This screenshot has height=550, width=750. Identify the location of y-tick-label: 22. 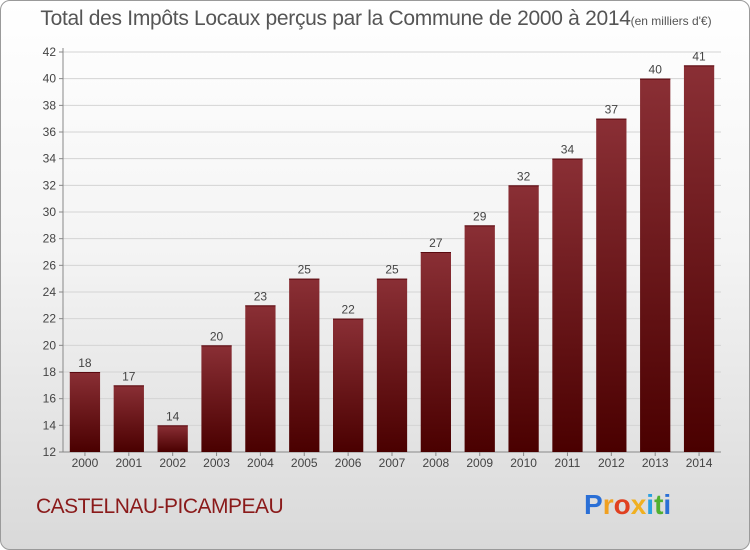
(50, 319).